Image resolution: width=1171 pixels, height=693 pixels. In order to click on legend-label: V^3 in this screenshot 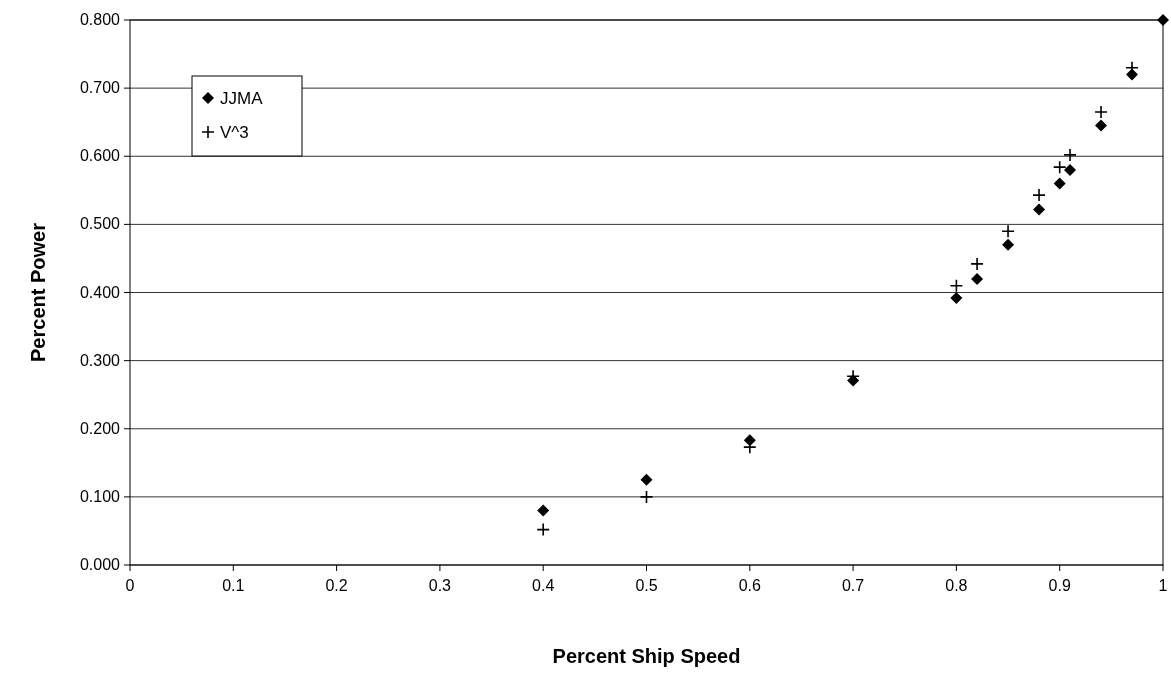, I will do `click(234, 132)`.